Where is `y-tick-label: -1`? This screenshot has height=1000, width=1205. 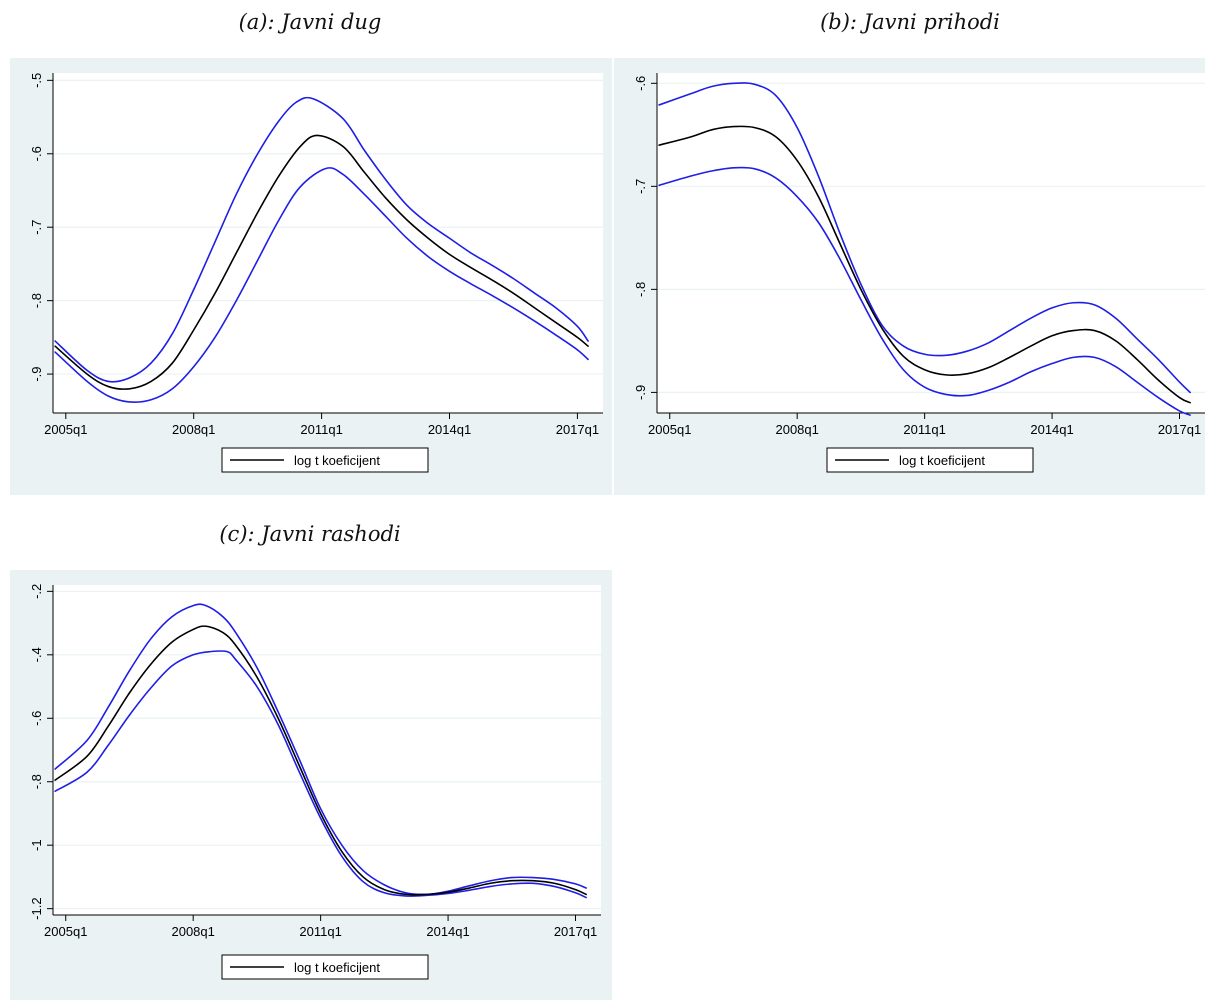
y-tick-label: -1 is located at coordinates (36, 845).